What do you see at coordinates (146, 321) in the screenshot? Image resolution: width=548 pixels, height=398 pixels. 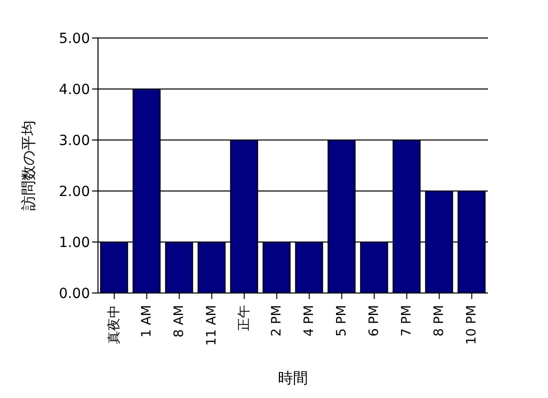 I see `x-tick-label: 1 AM` at bounding box center [146, 321].